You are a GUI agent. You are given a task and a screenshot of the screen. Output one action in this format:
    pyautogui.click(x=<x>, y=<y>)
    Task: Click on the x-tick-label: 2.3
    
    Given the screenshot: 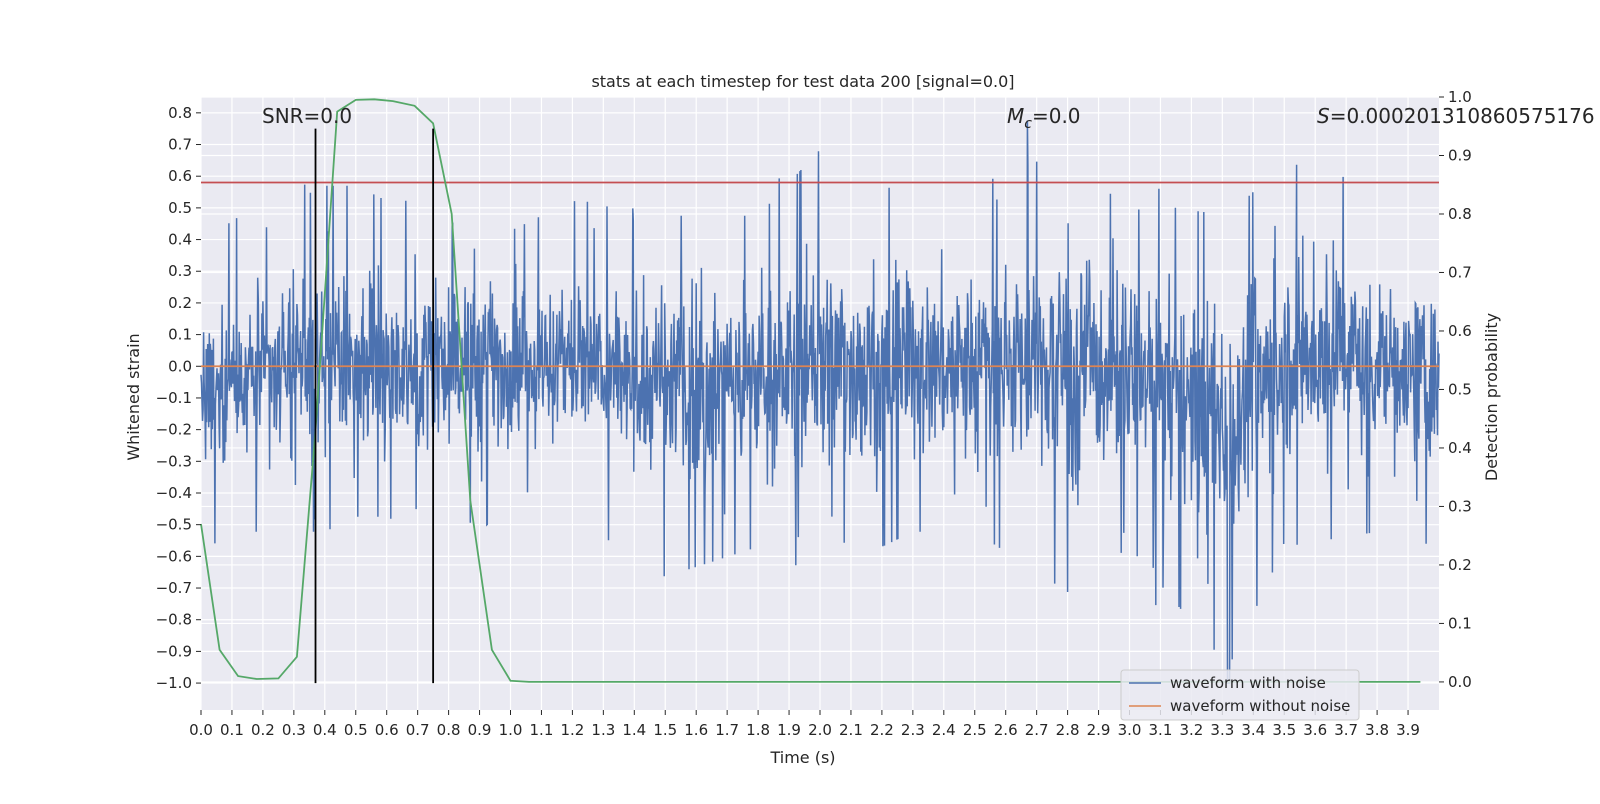 What is the action you would take?
    pyautogui.click(x=913, y=730)
    